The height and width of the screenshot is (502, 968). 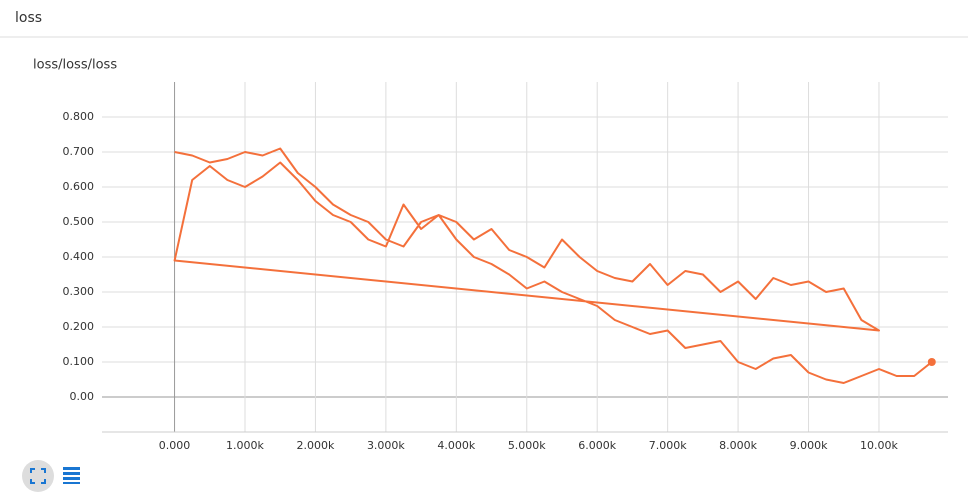 I want to click on chart-title: loss/loss/loss, so click(x=75, y=65).